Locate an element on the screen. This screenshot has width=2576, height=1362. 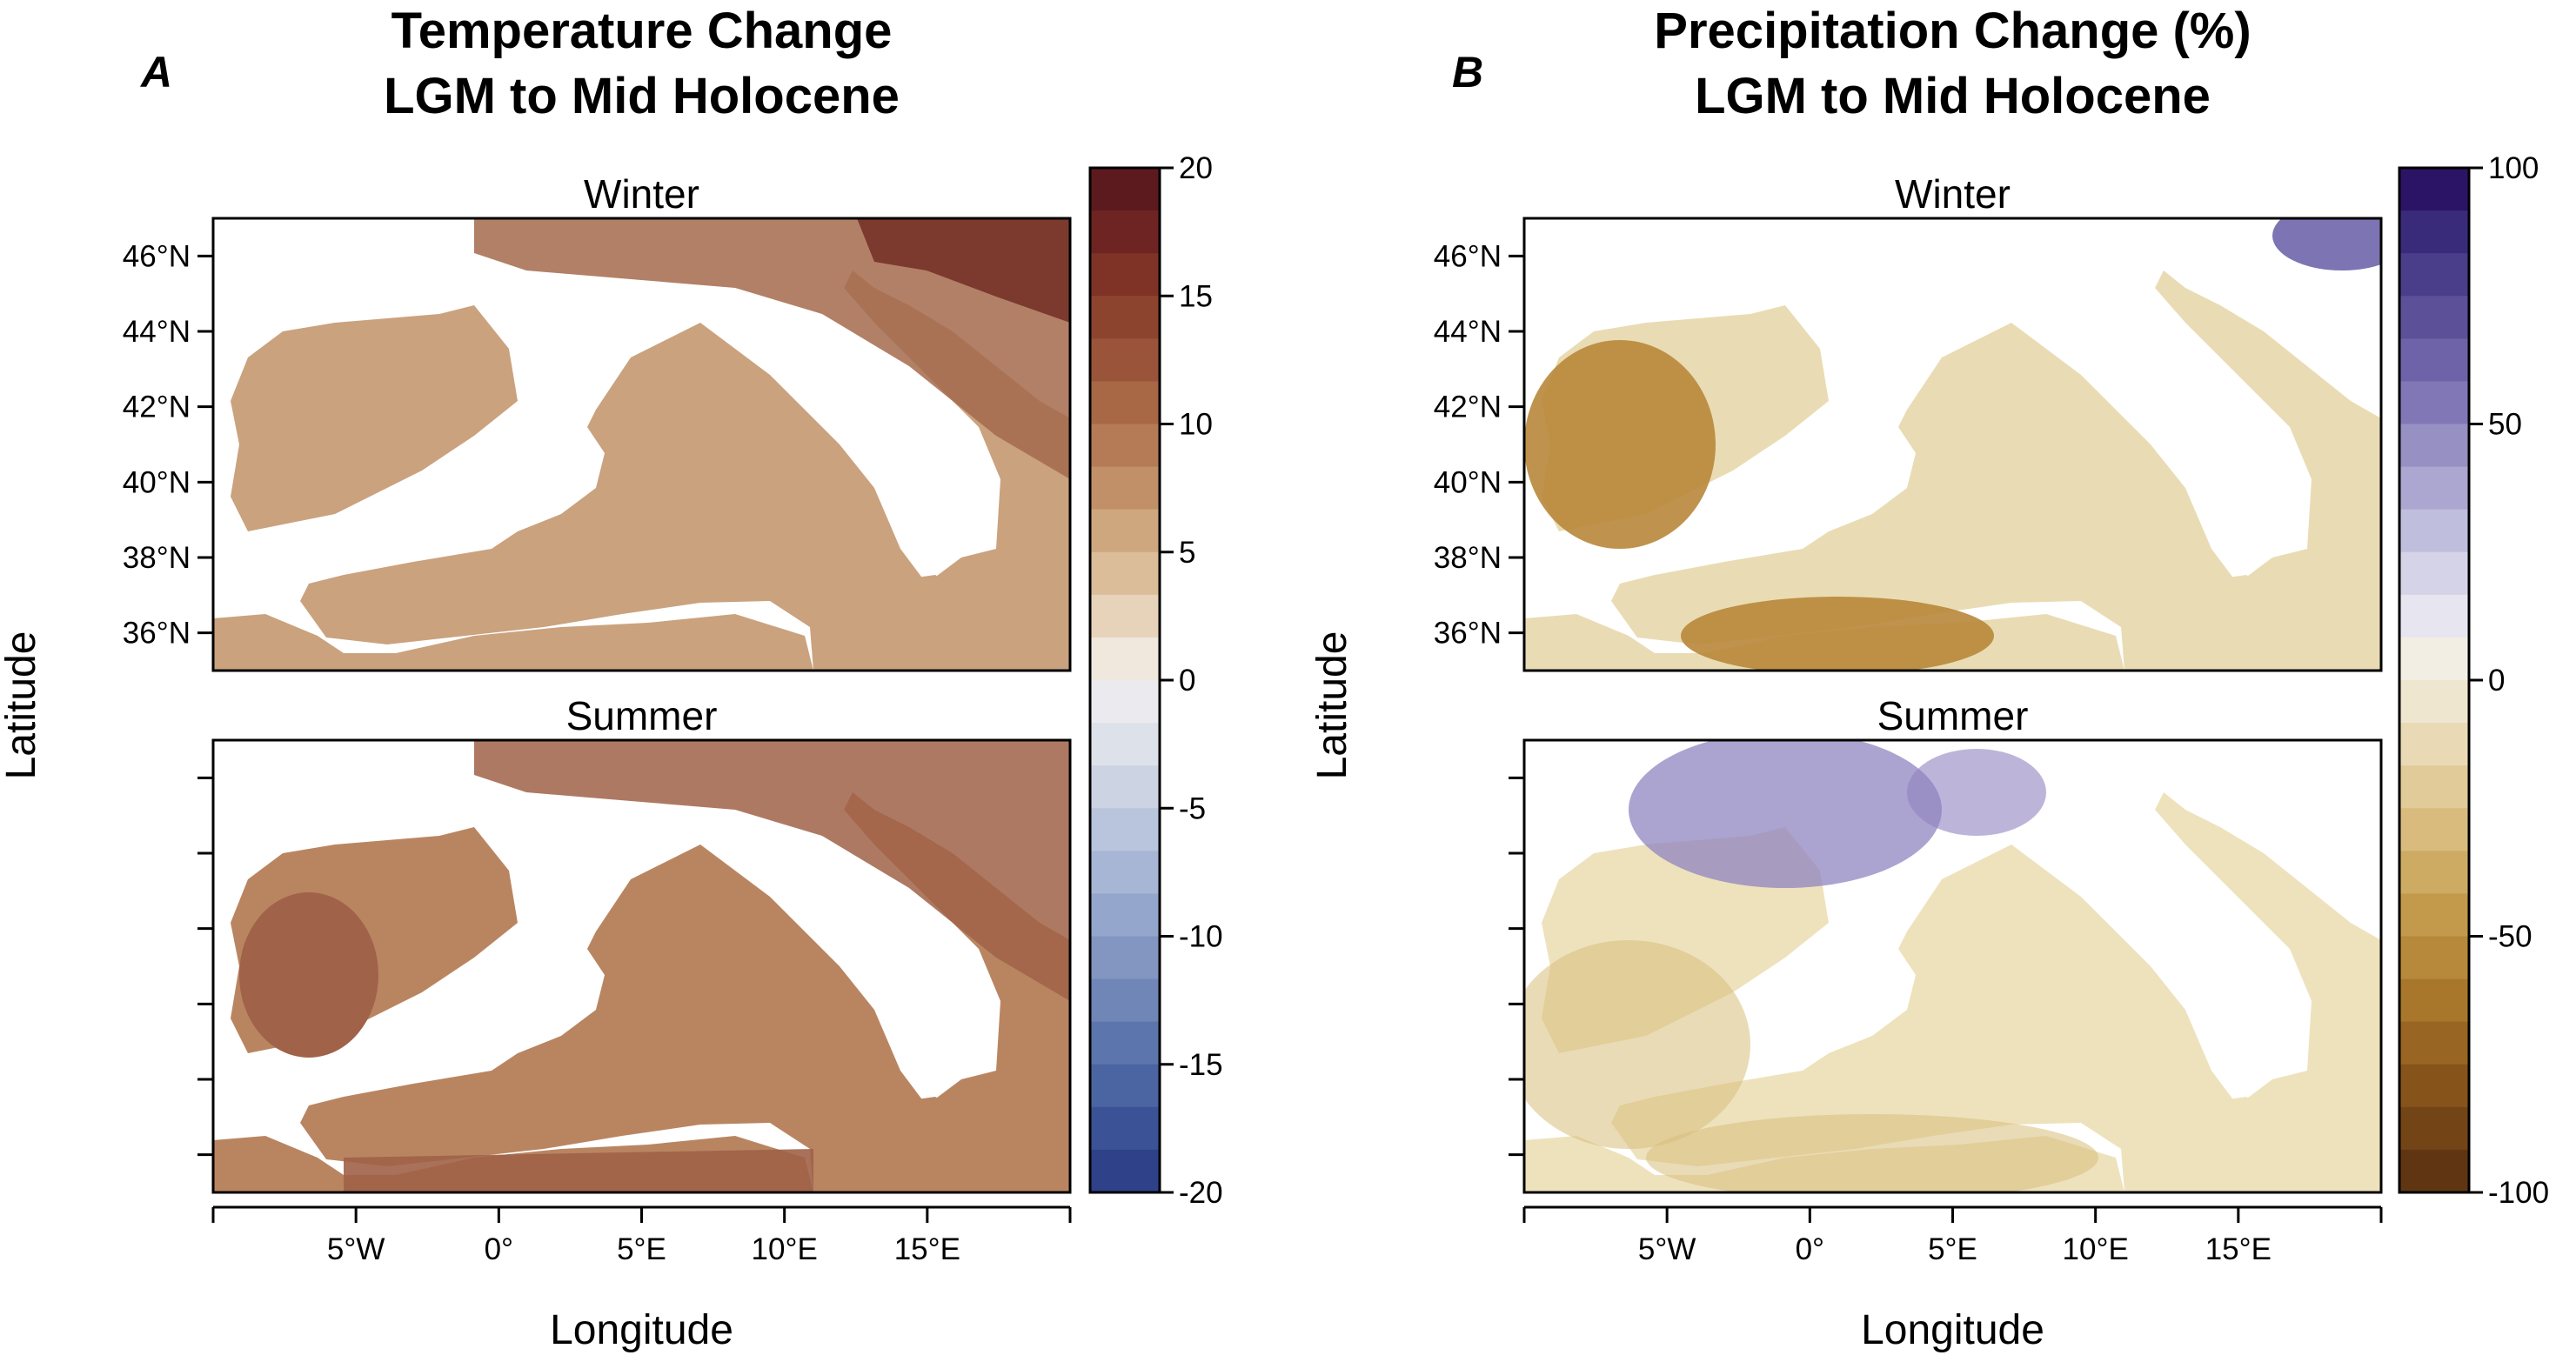
africa-warm is located at coordinates (578, 1170).